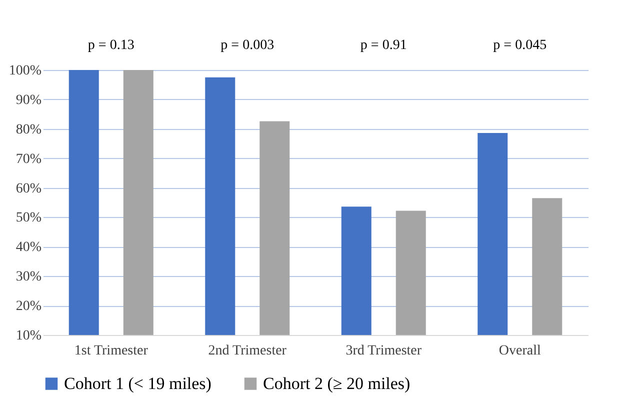 Image resolution: width=632 pixels, height=414 pixels. Describe the element at coordinates (29, 277) in the screenshot. I see `y-tick-label: 30%` at that location.